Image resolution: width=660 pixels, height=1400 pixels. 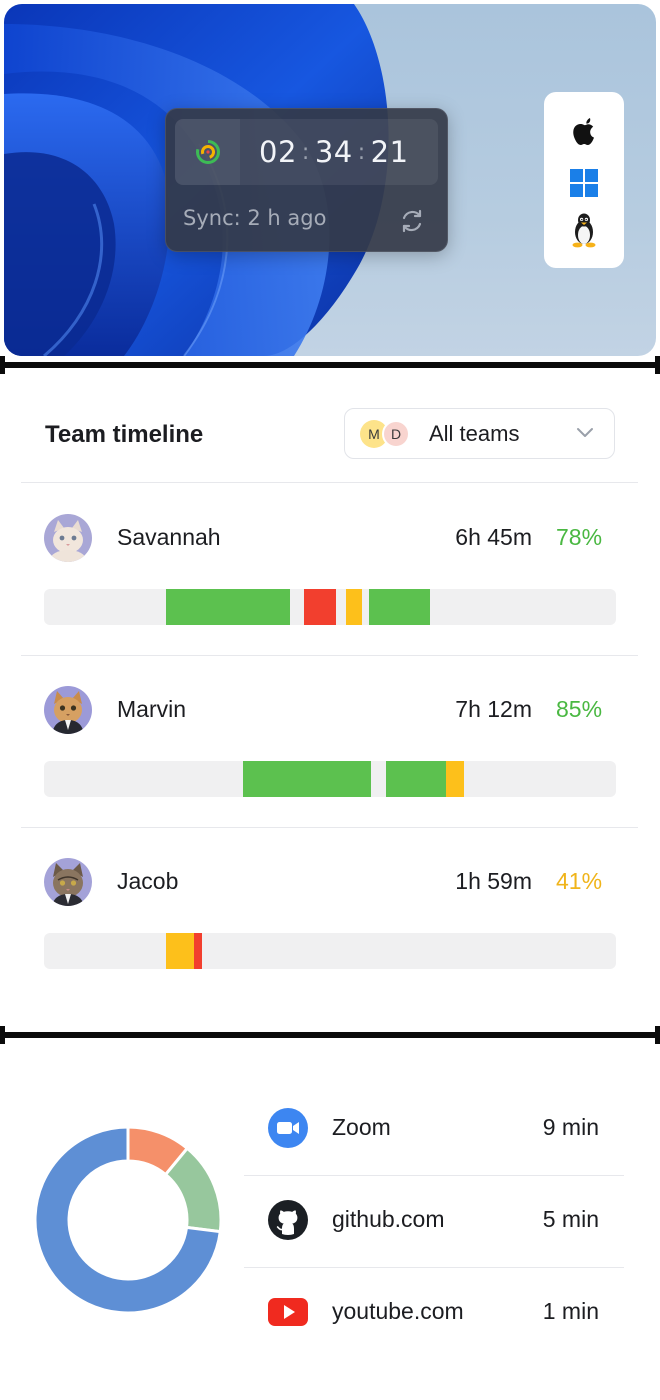 What do you see at coordinates (584, 230) in the screenshot?
I see `linux-icon` at bounding box center [584, 230].